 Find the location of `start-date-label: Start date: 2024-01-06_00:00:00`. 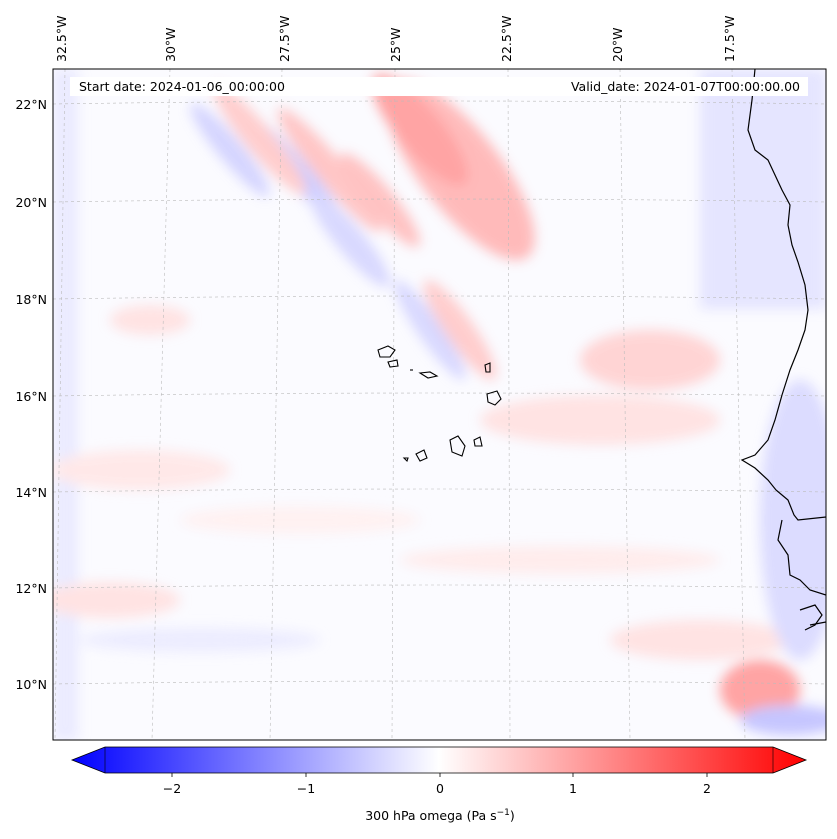

start-date-label: Start date: 2024-01-06_00:00:00 is located at coordinates (182, 86).